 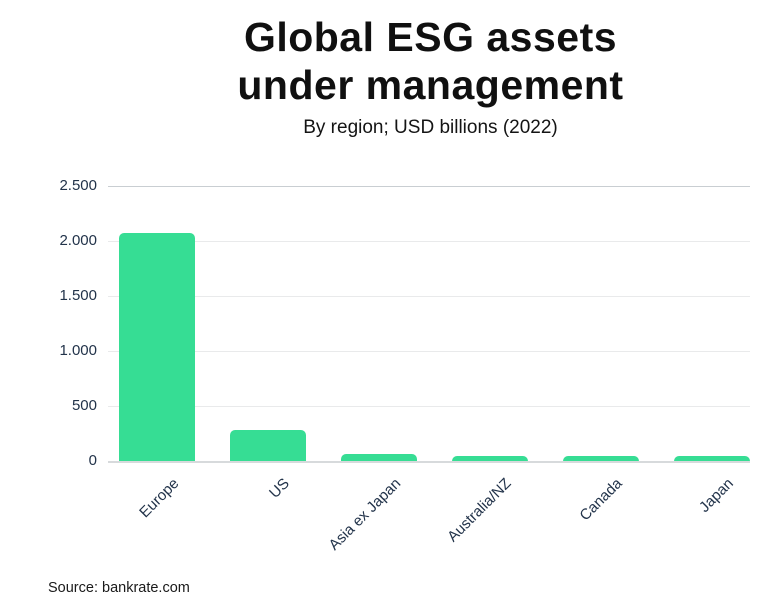 I want to click on chart-subtitle: By region; USD billions (2022), so click(x=430, y=127).